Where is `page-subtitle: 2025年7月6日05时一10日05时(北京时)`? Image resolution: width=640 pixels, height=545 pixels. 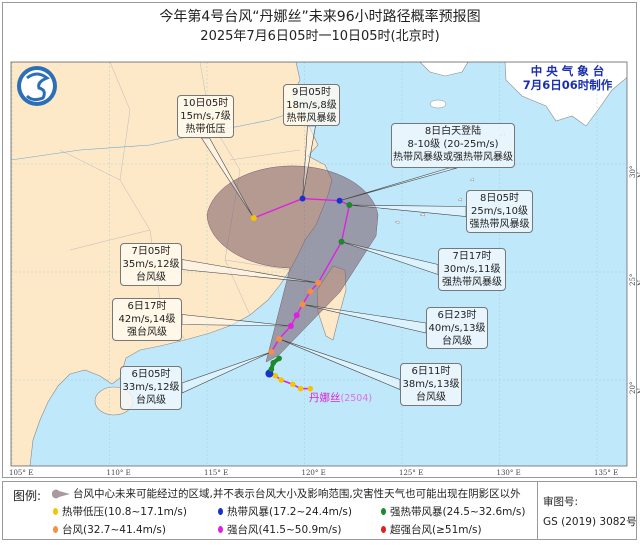 page-subtitle: 2025年7月6日05时一10日05时(北京时) is located at coordinates (320, 36).